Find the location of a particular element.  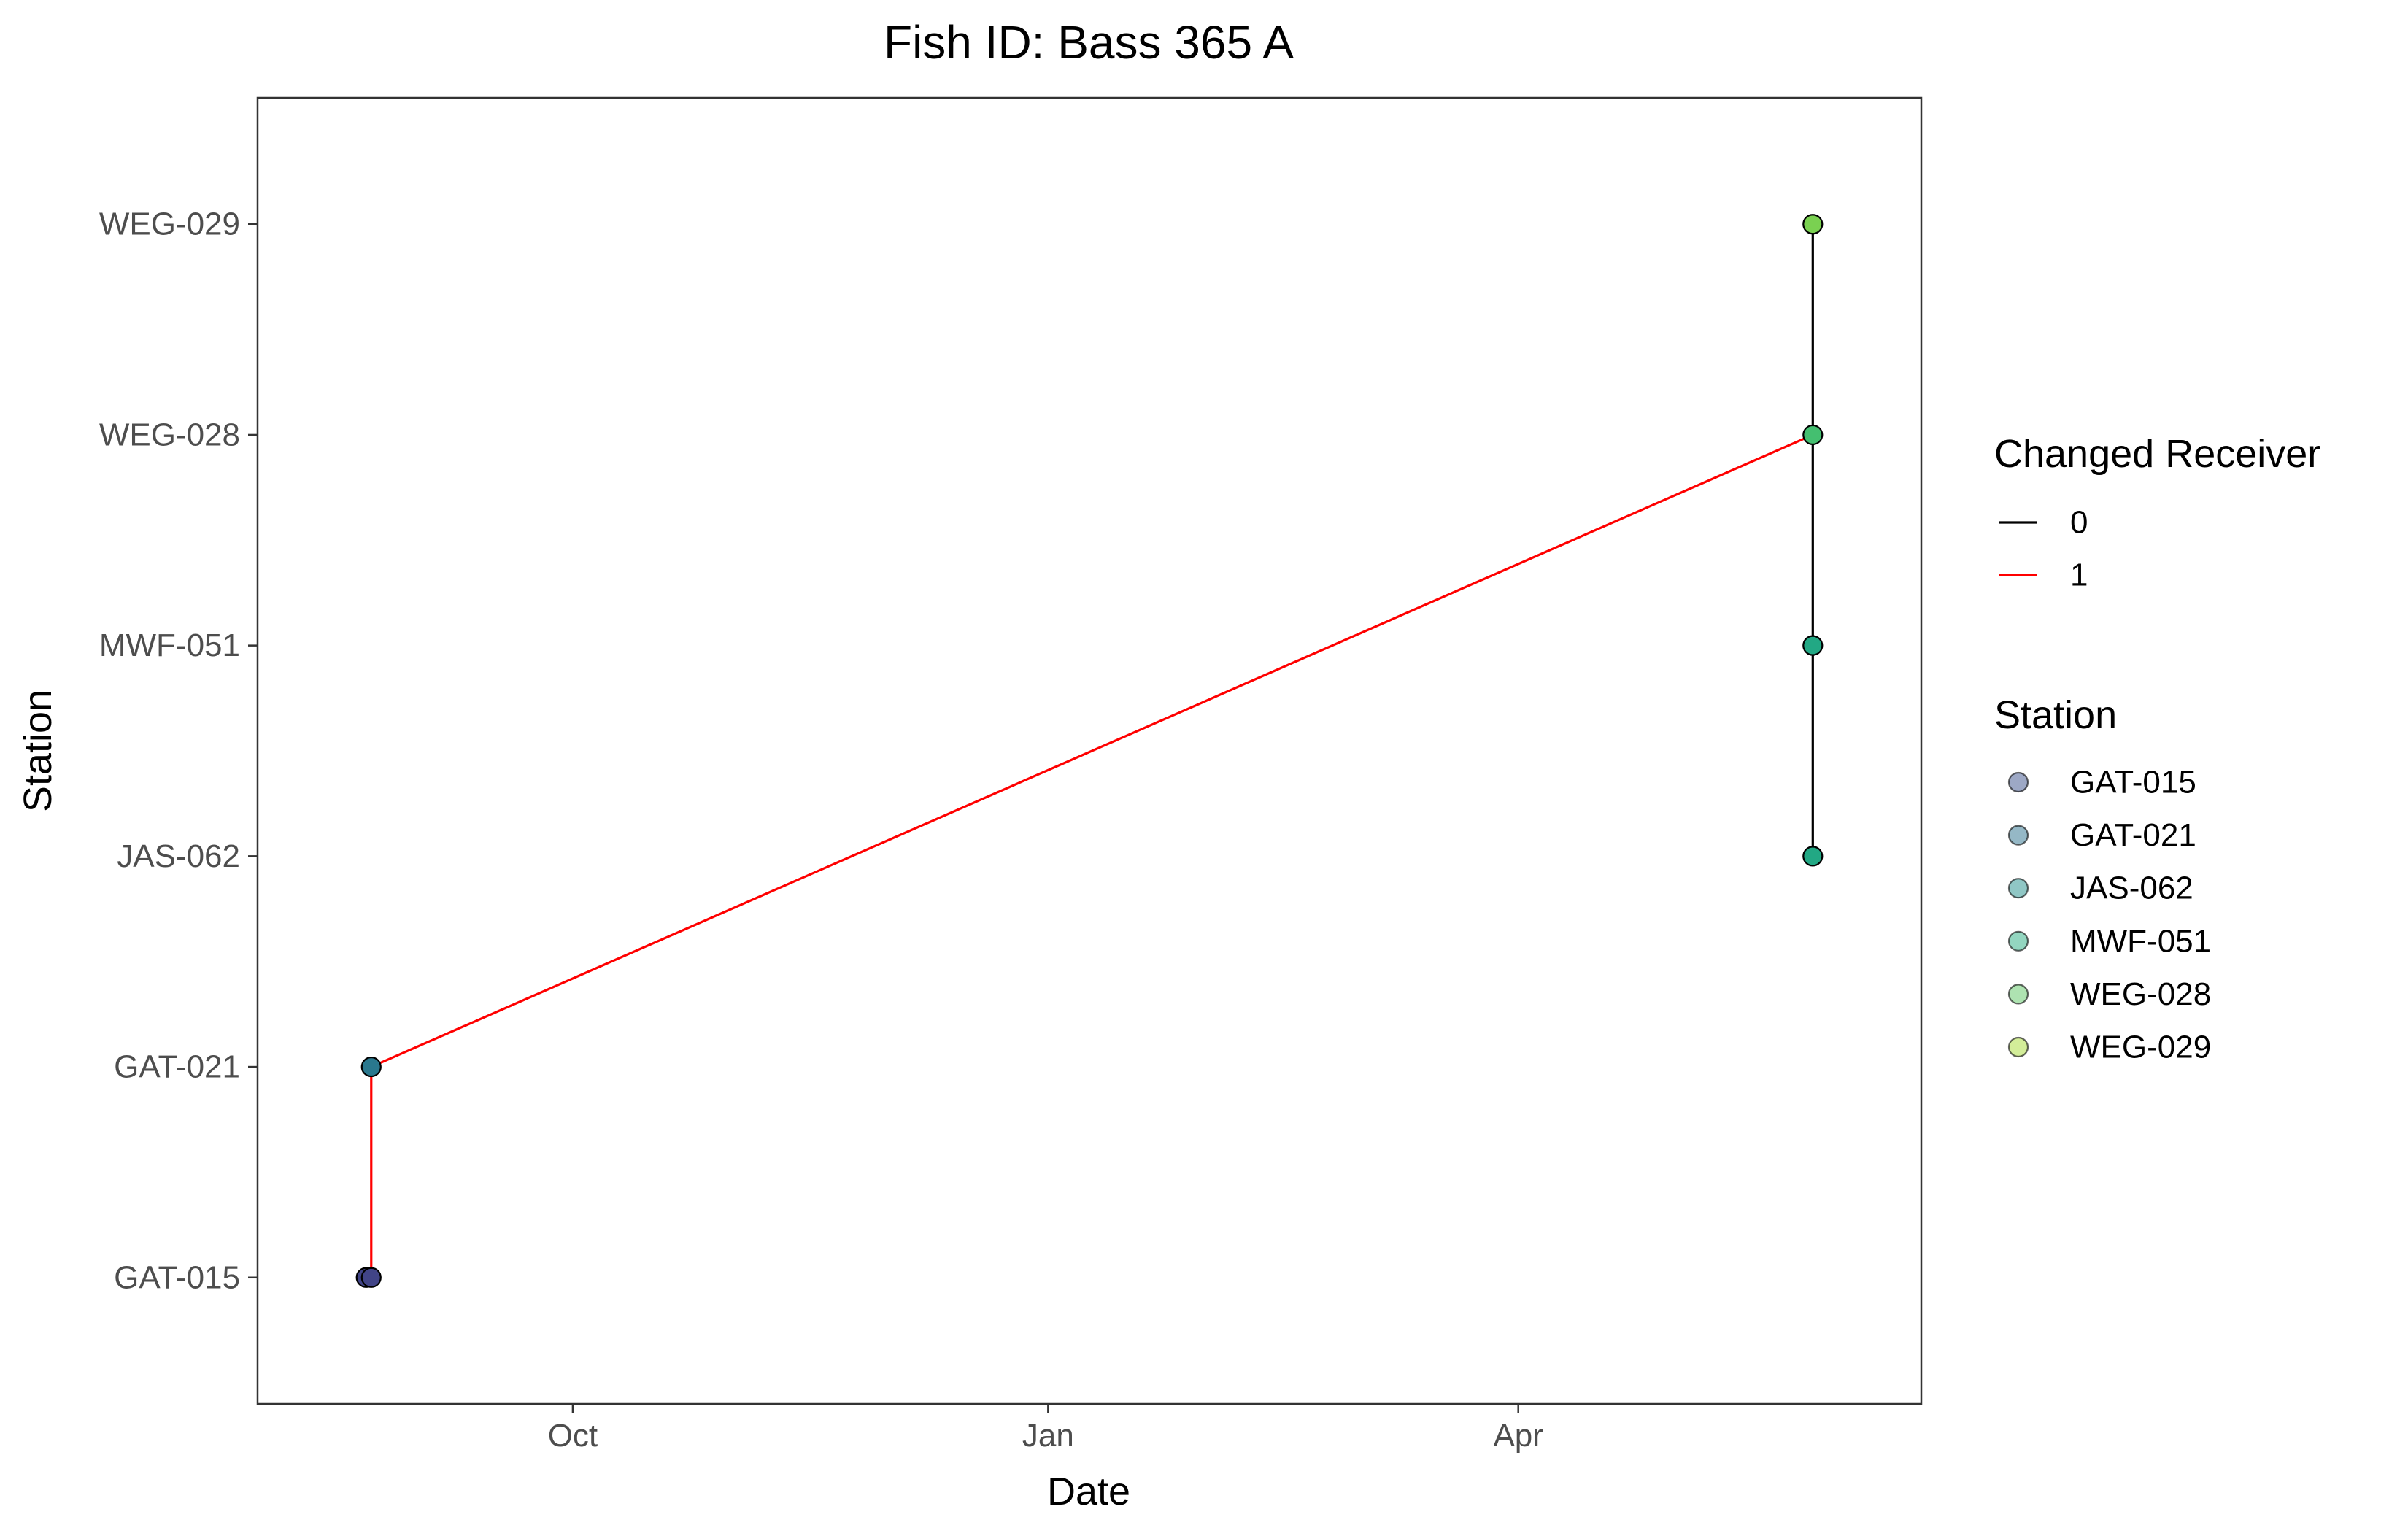

y-tick-label: WEG-029 is located at coordinates (169, 224).